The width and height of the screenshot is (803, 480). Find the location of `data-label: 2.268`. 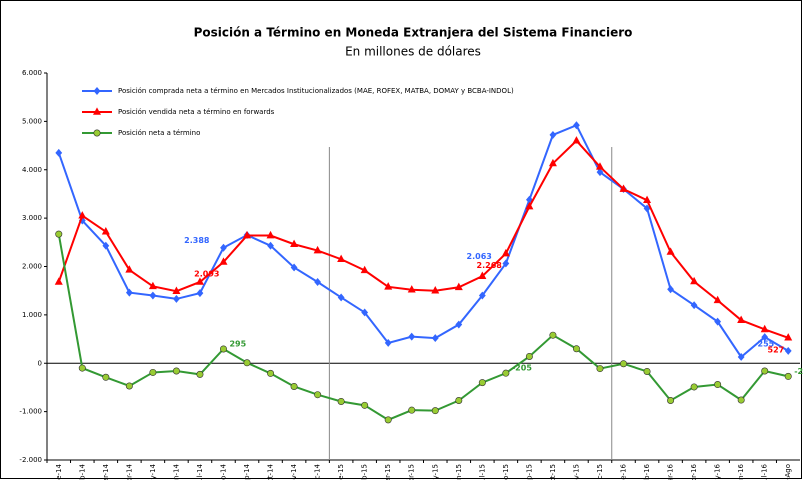

data-label: 2.268 is located at coordinates (490, 265).